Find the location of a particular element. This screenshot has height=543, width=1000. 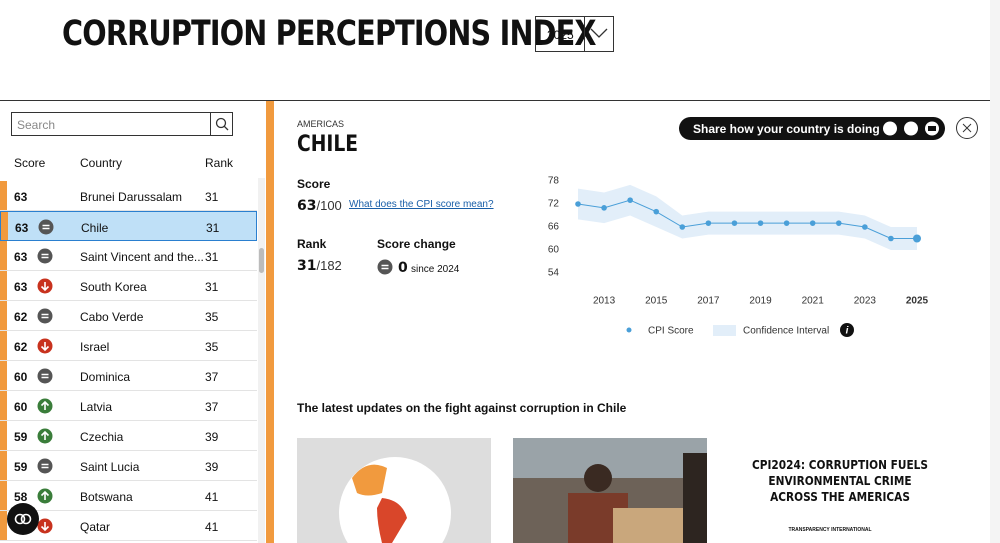

x-tick-label: 2015 is located at coordinates (656, 301).